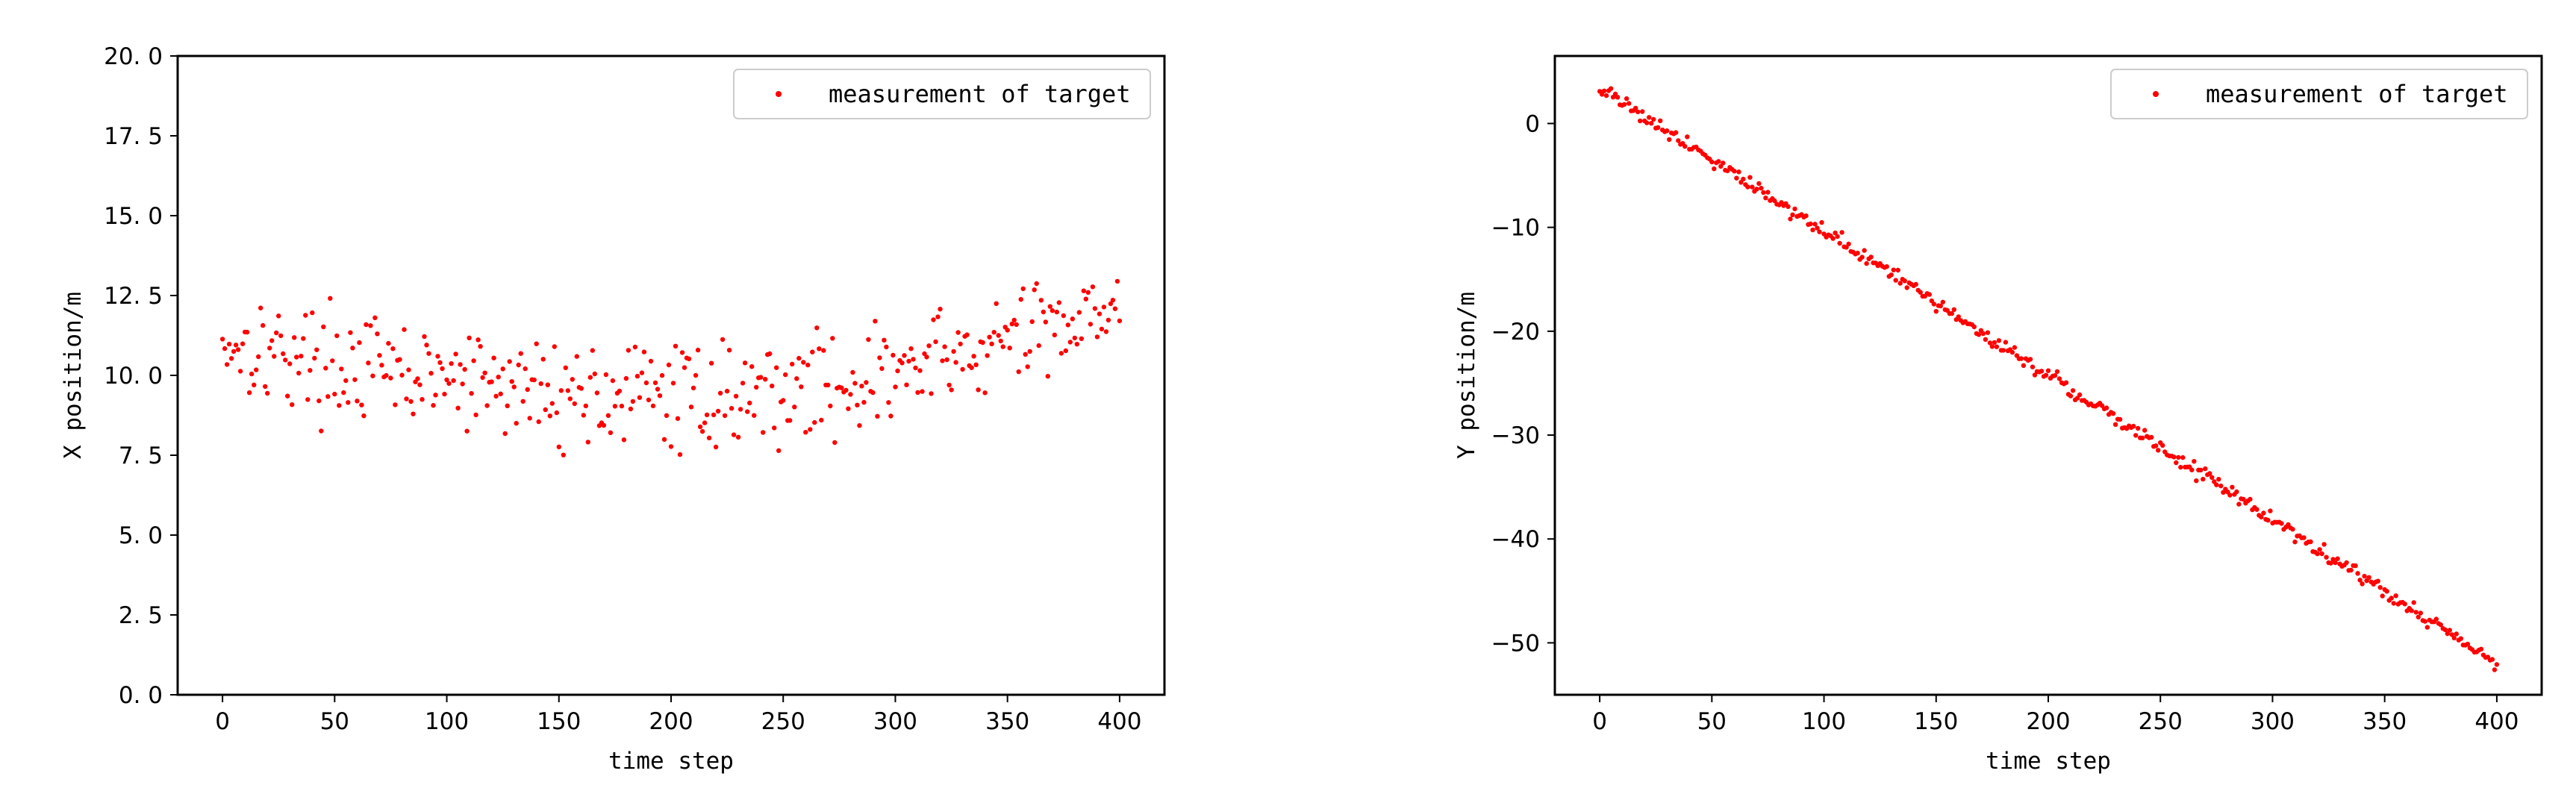  I want to click on right-y-tick-label: −10, so click(1515, 228).